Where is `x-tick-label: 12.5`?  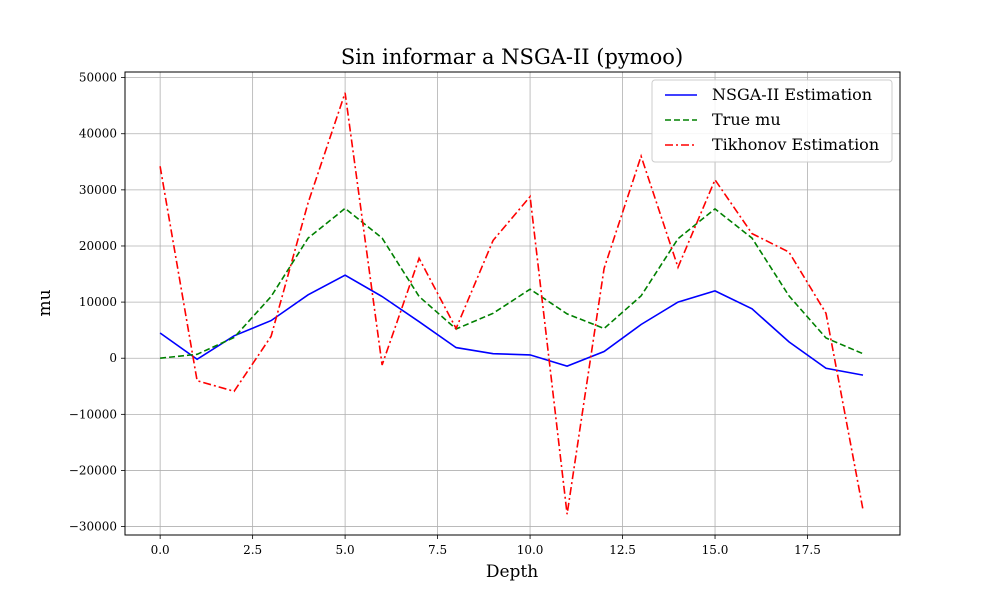 x-tick-label: 12.5 is located at coordinates (622, 550).